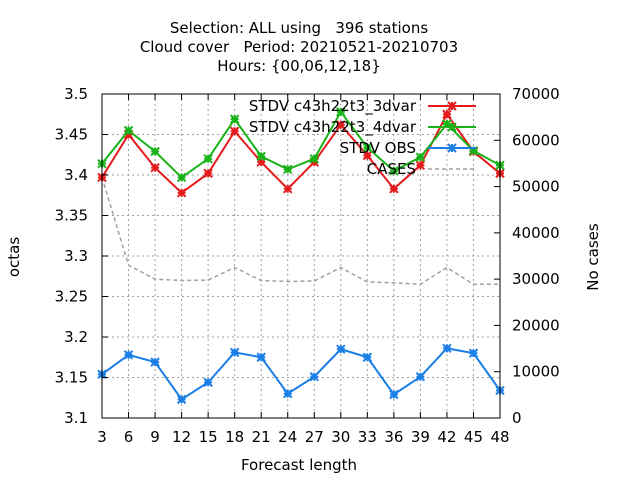  What do you see at coordinates (129, 437) in the screenshot?
I see `x-tick-label: 6` at bounding box center [129, 437].